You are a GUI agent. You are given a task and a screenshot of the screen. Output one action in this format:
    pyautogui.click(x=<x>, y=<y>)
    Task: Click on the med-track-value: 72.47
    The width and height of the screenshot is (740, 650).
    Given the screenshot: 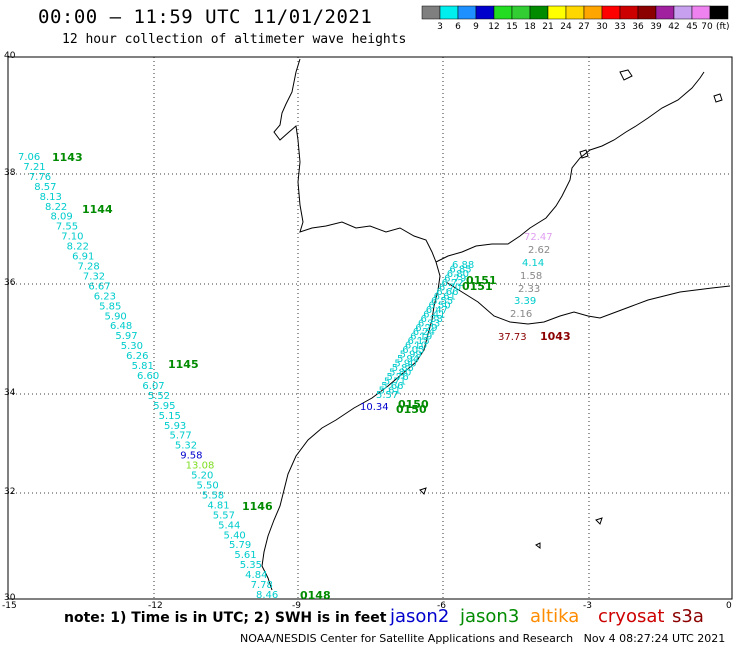 What is the action you would take?
    pyautogui.click(x=538, y=237)
    